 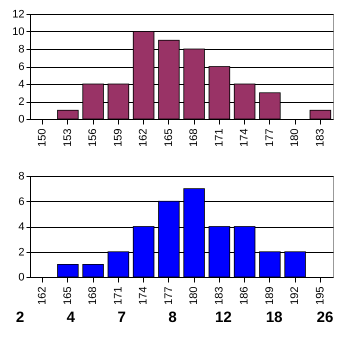 What do you see at coordinates (118, 137) in the screenshot?
I see `x-tick-label: 159` at bounding box center [118, 137].